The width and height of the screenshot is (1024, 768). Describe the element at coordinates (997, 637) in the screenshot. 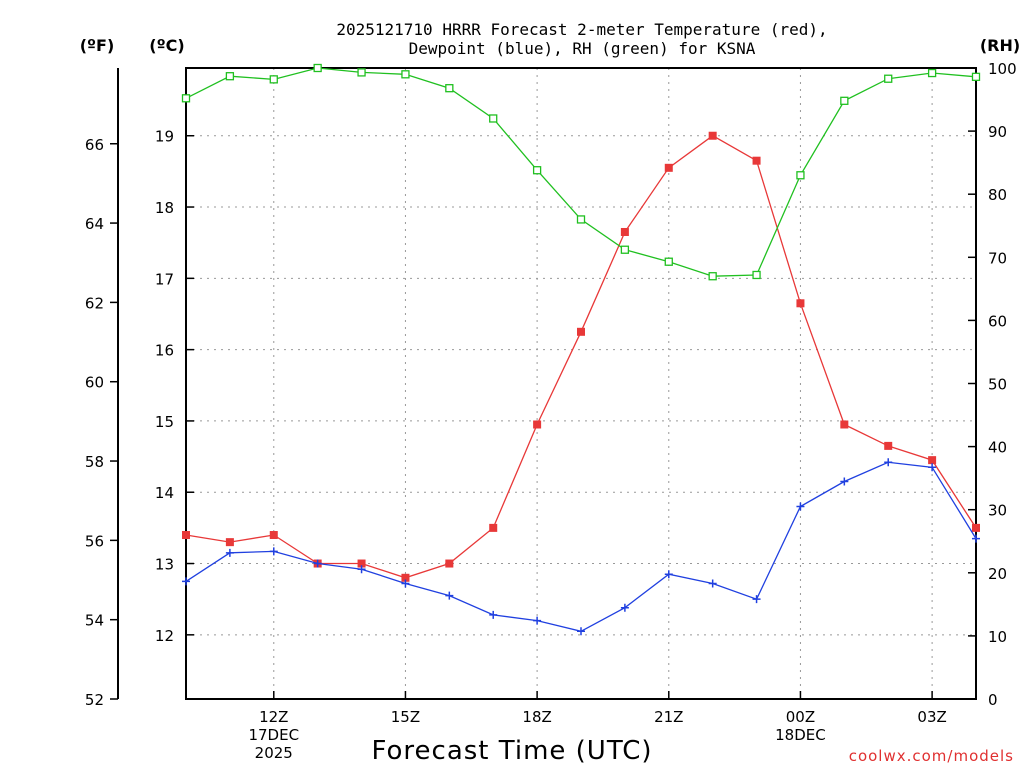

I see `rh-tick-label: 10` at that location.